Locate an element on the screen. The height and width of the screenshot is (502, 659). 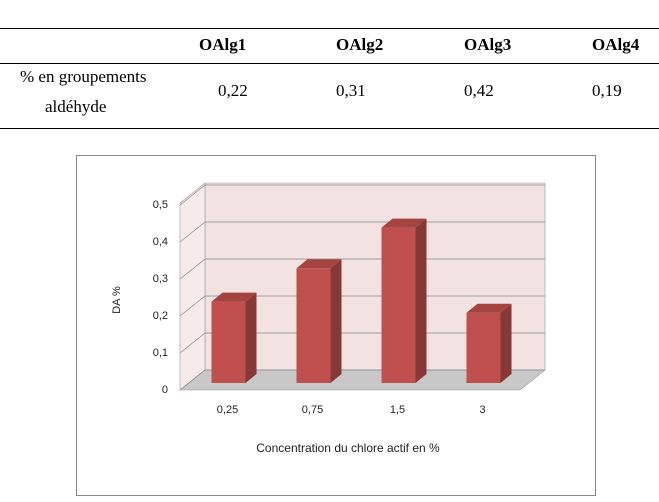
y-tick-label: 0 is located at coordinates (165, 390).